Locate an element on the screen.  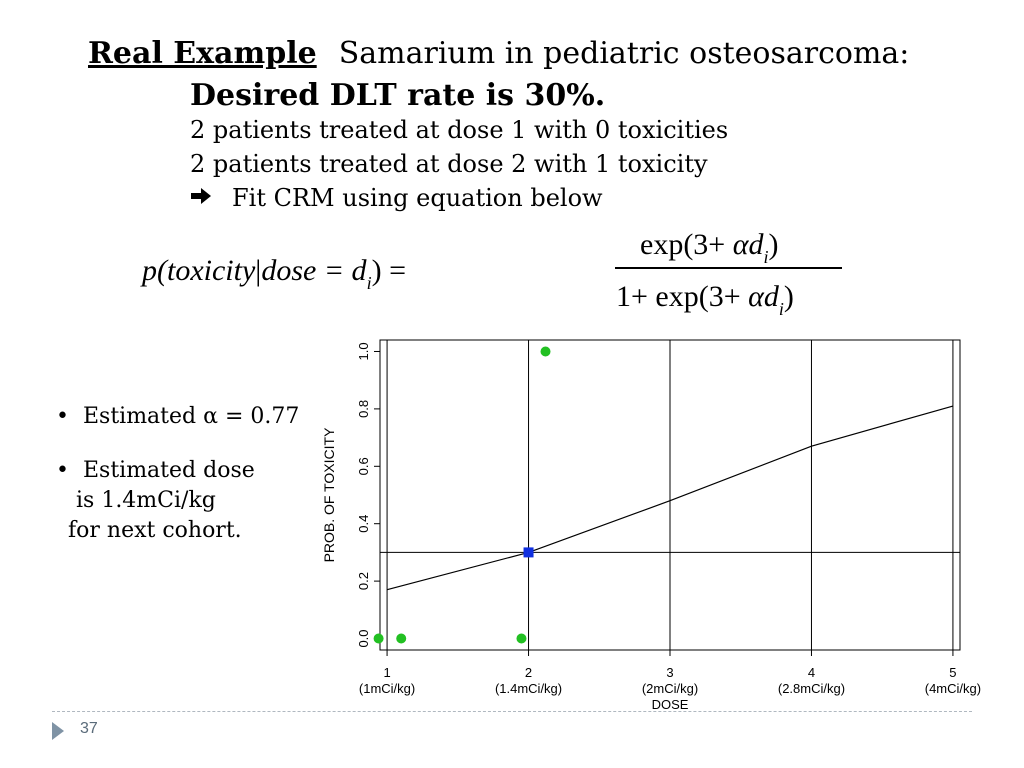
x-tick-label: 5 is located at coordinates (952, 672).